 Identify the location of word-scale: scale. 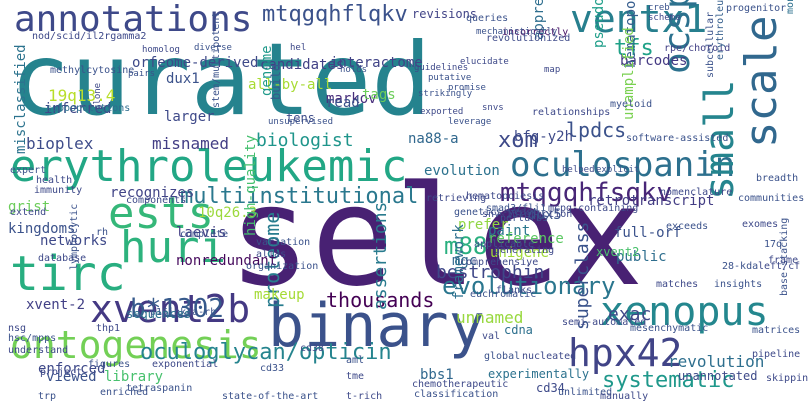
(761, 81).